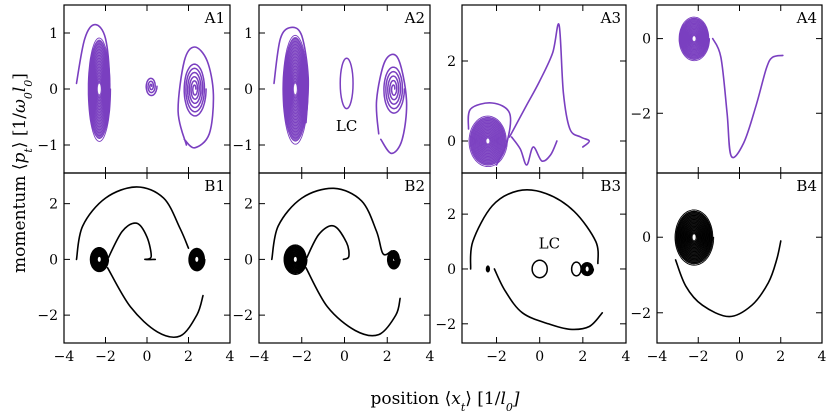  What do you see at coordinates (444, 401) in the screenshot?
I see `x-axis-label: position ⟨xt⟩ [1/l0]` at bounding box center [444, 401].